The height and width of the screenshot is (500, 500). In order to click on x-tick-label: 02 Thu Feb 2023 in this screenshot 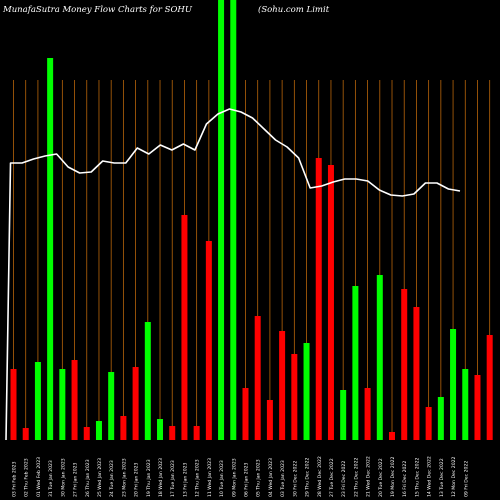, I will do `click(27, 477)`.